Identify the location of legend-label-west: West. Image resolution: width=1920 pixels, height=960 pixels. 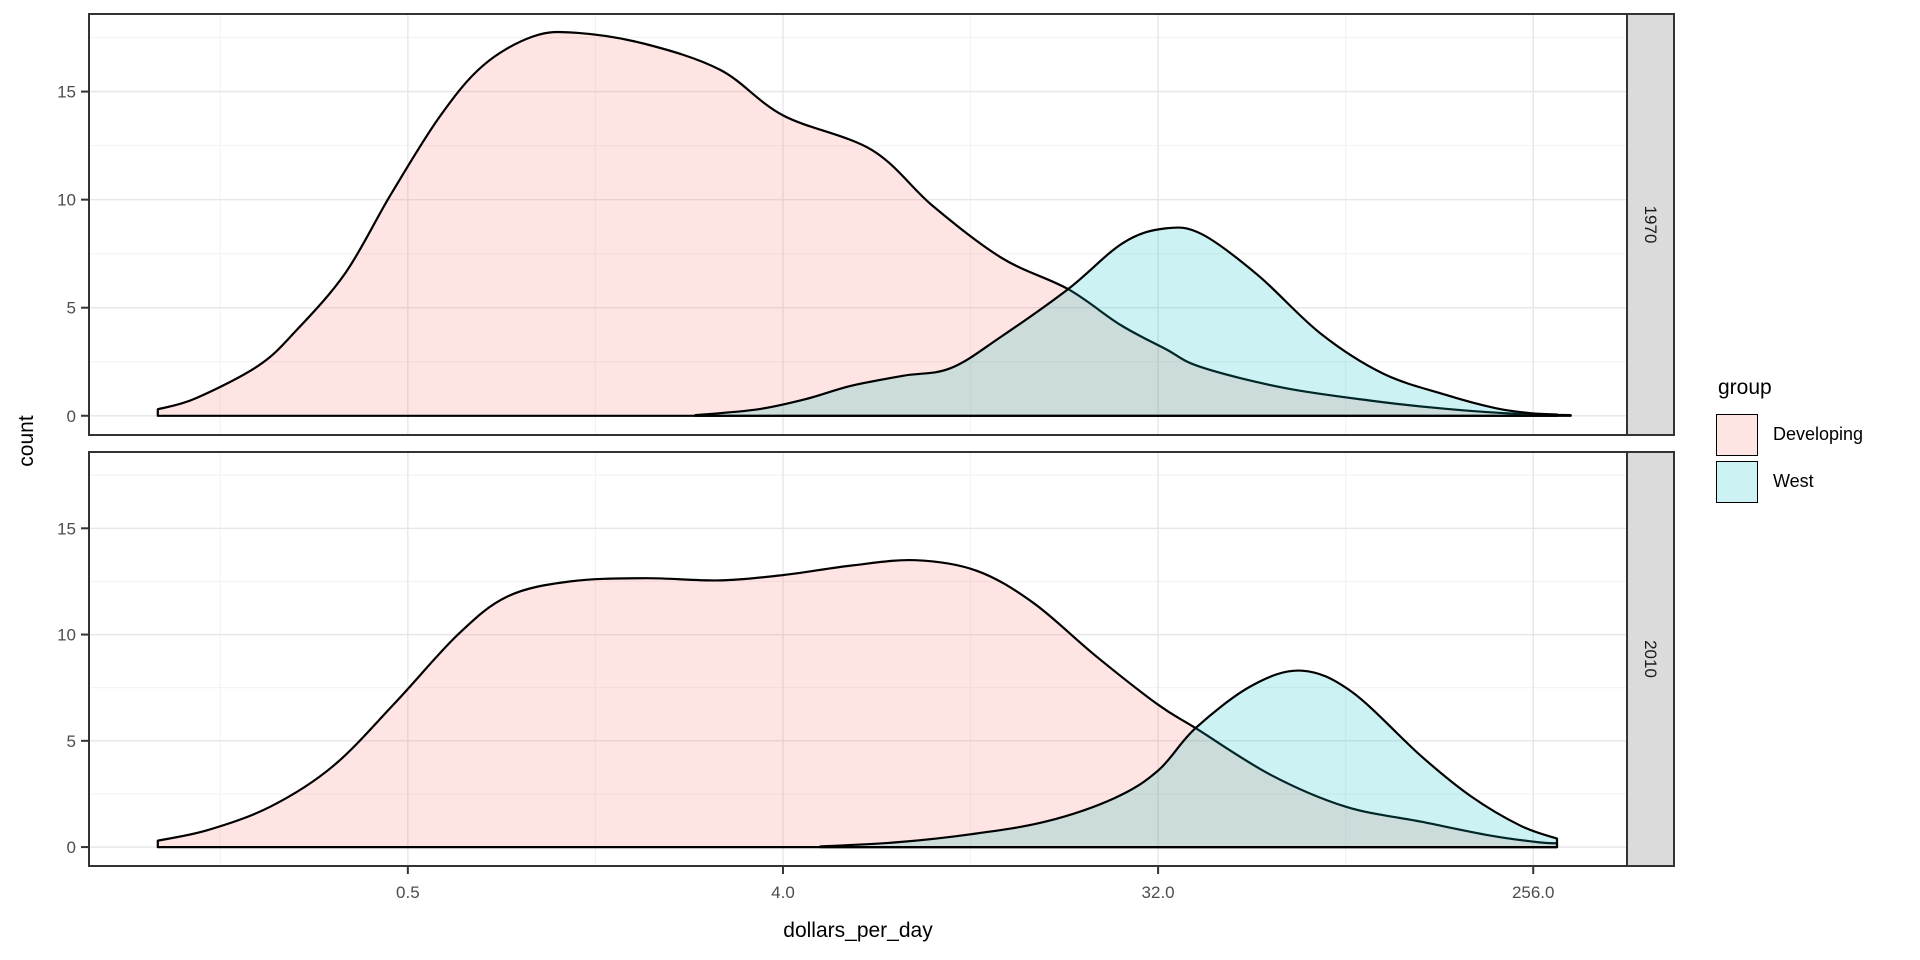
(1793, 481).